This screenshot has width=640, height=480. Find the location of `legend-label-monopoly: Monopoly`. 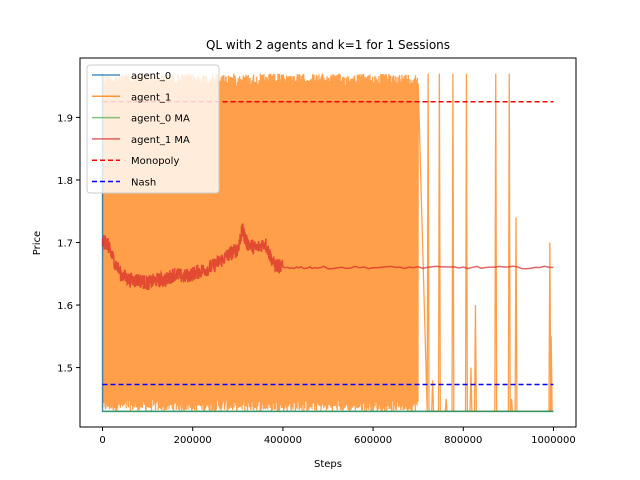

legend-label-monopoly: Monopoly is located at coordinates (155, 161).